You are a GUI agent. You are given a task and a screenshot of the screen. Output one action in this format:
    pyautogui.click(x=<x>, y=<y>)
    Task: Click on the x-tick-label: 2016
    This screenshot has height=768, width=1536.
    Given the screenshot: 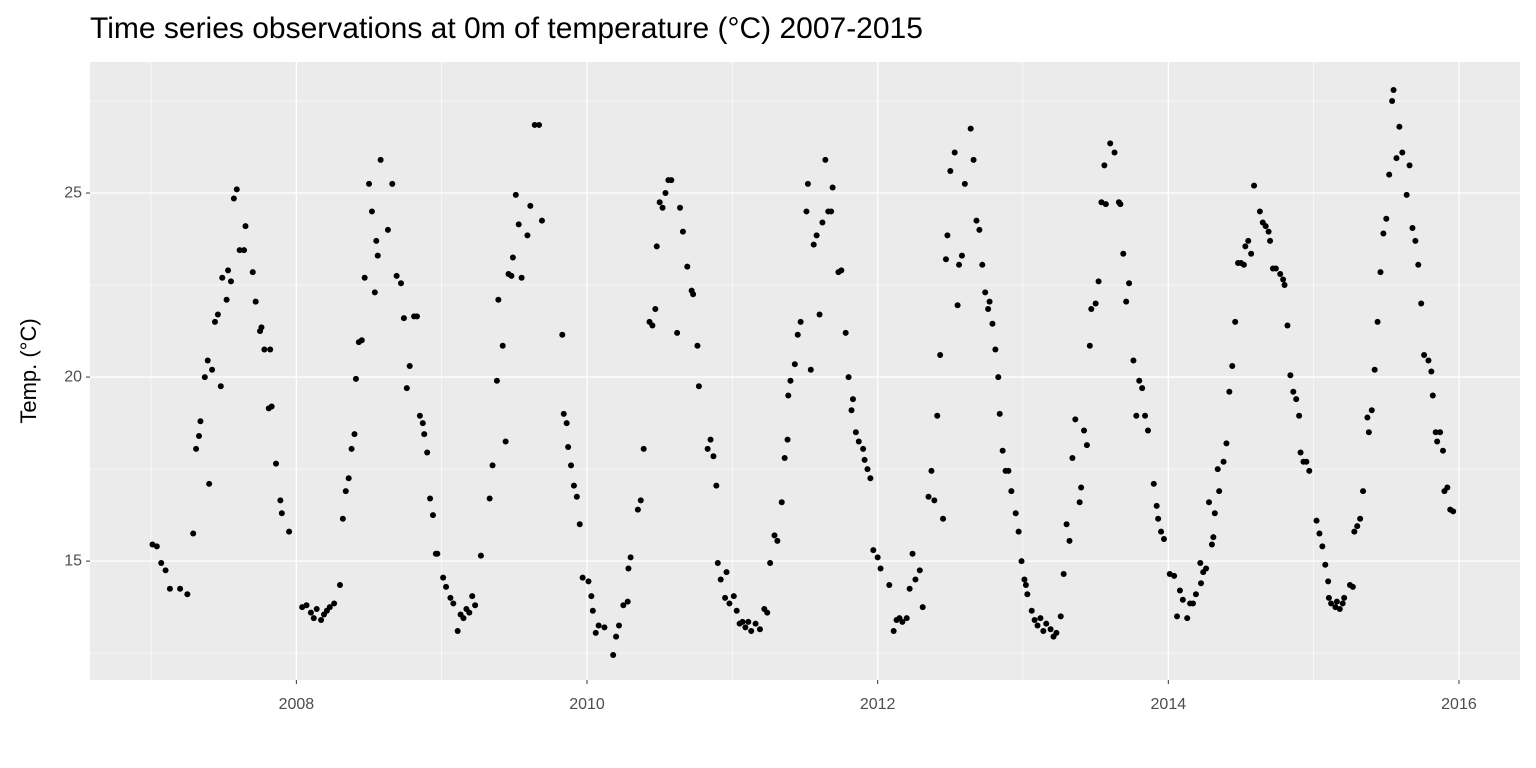 What is the action you would take?
    pyautogui.click(x=1459, y=704)
    